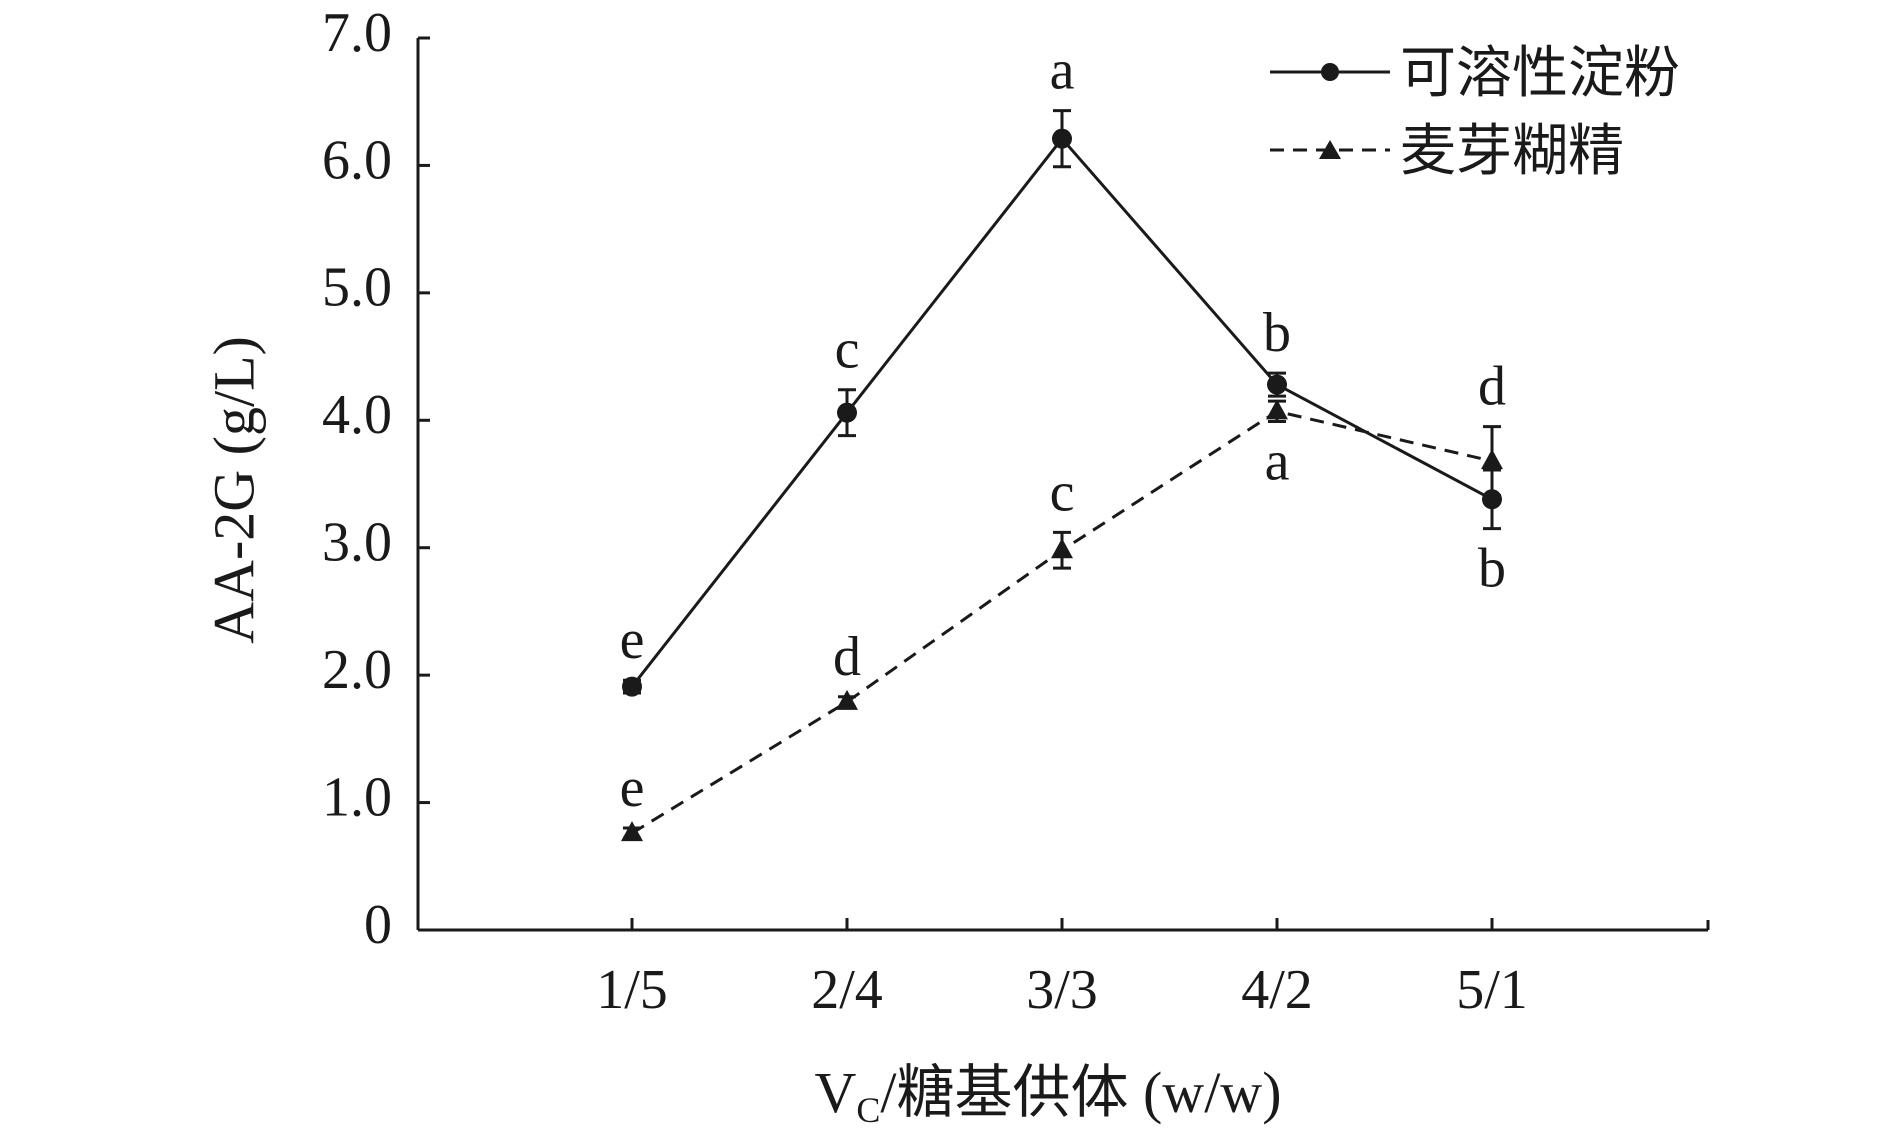  What do you see at coordinates (357, 33) in the screenshot?
I see `y-tick-label: 7.0` at bounding box center [357, 33].